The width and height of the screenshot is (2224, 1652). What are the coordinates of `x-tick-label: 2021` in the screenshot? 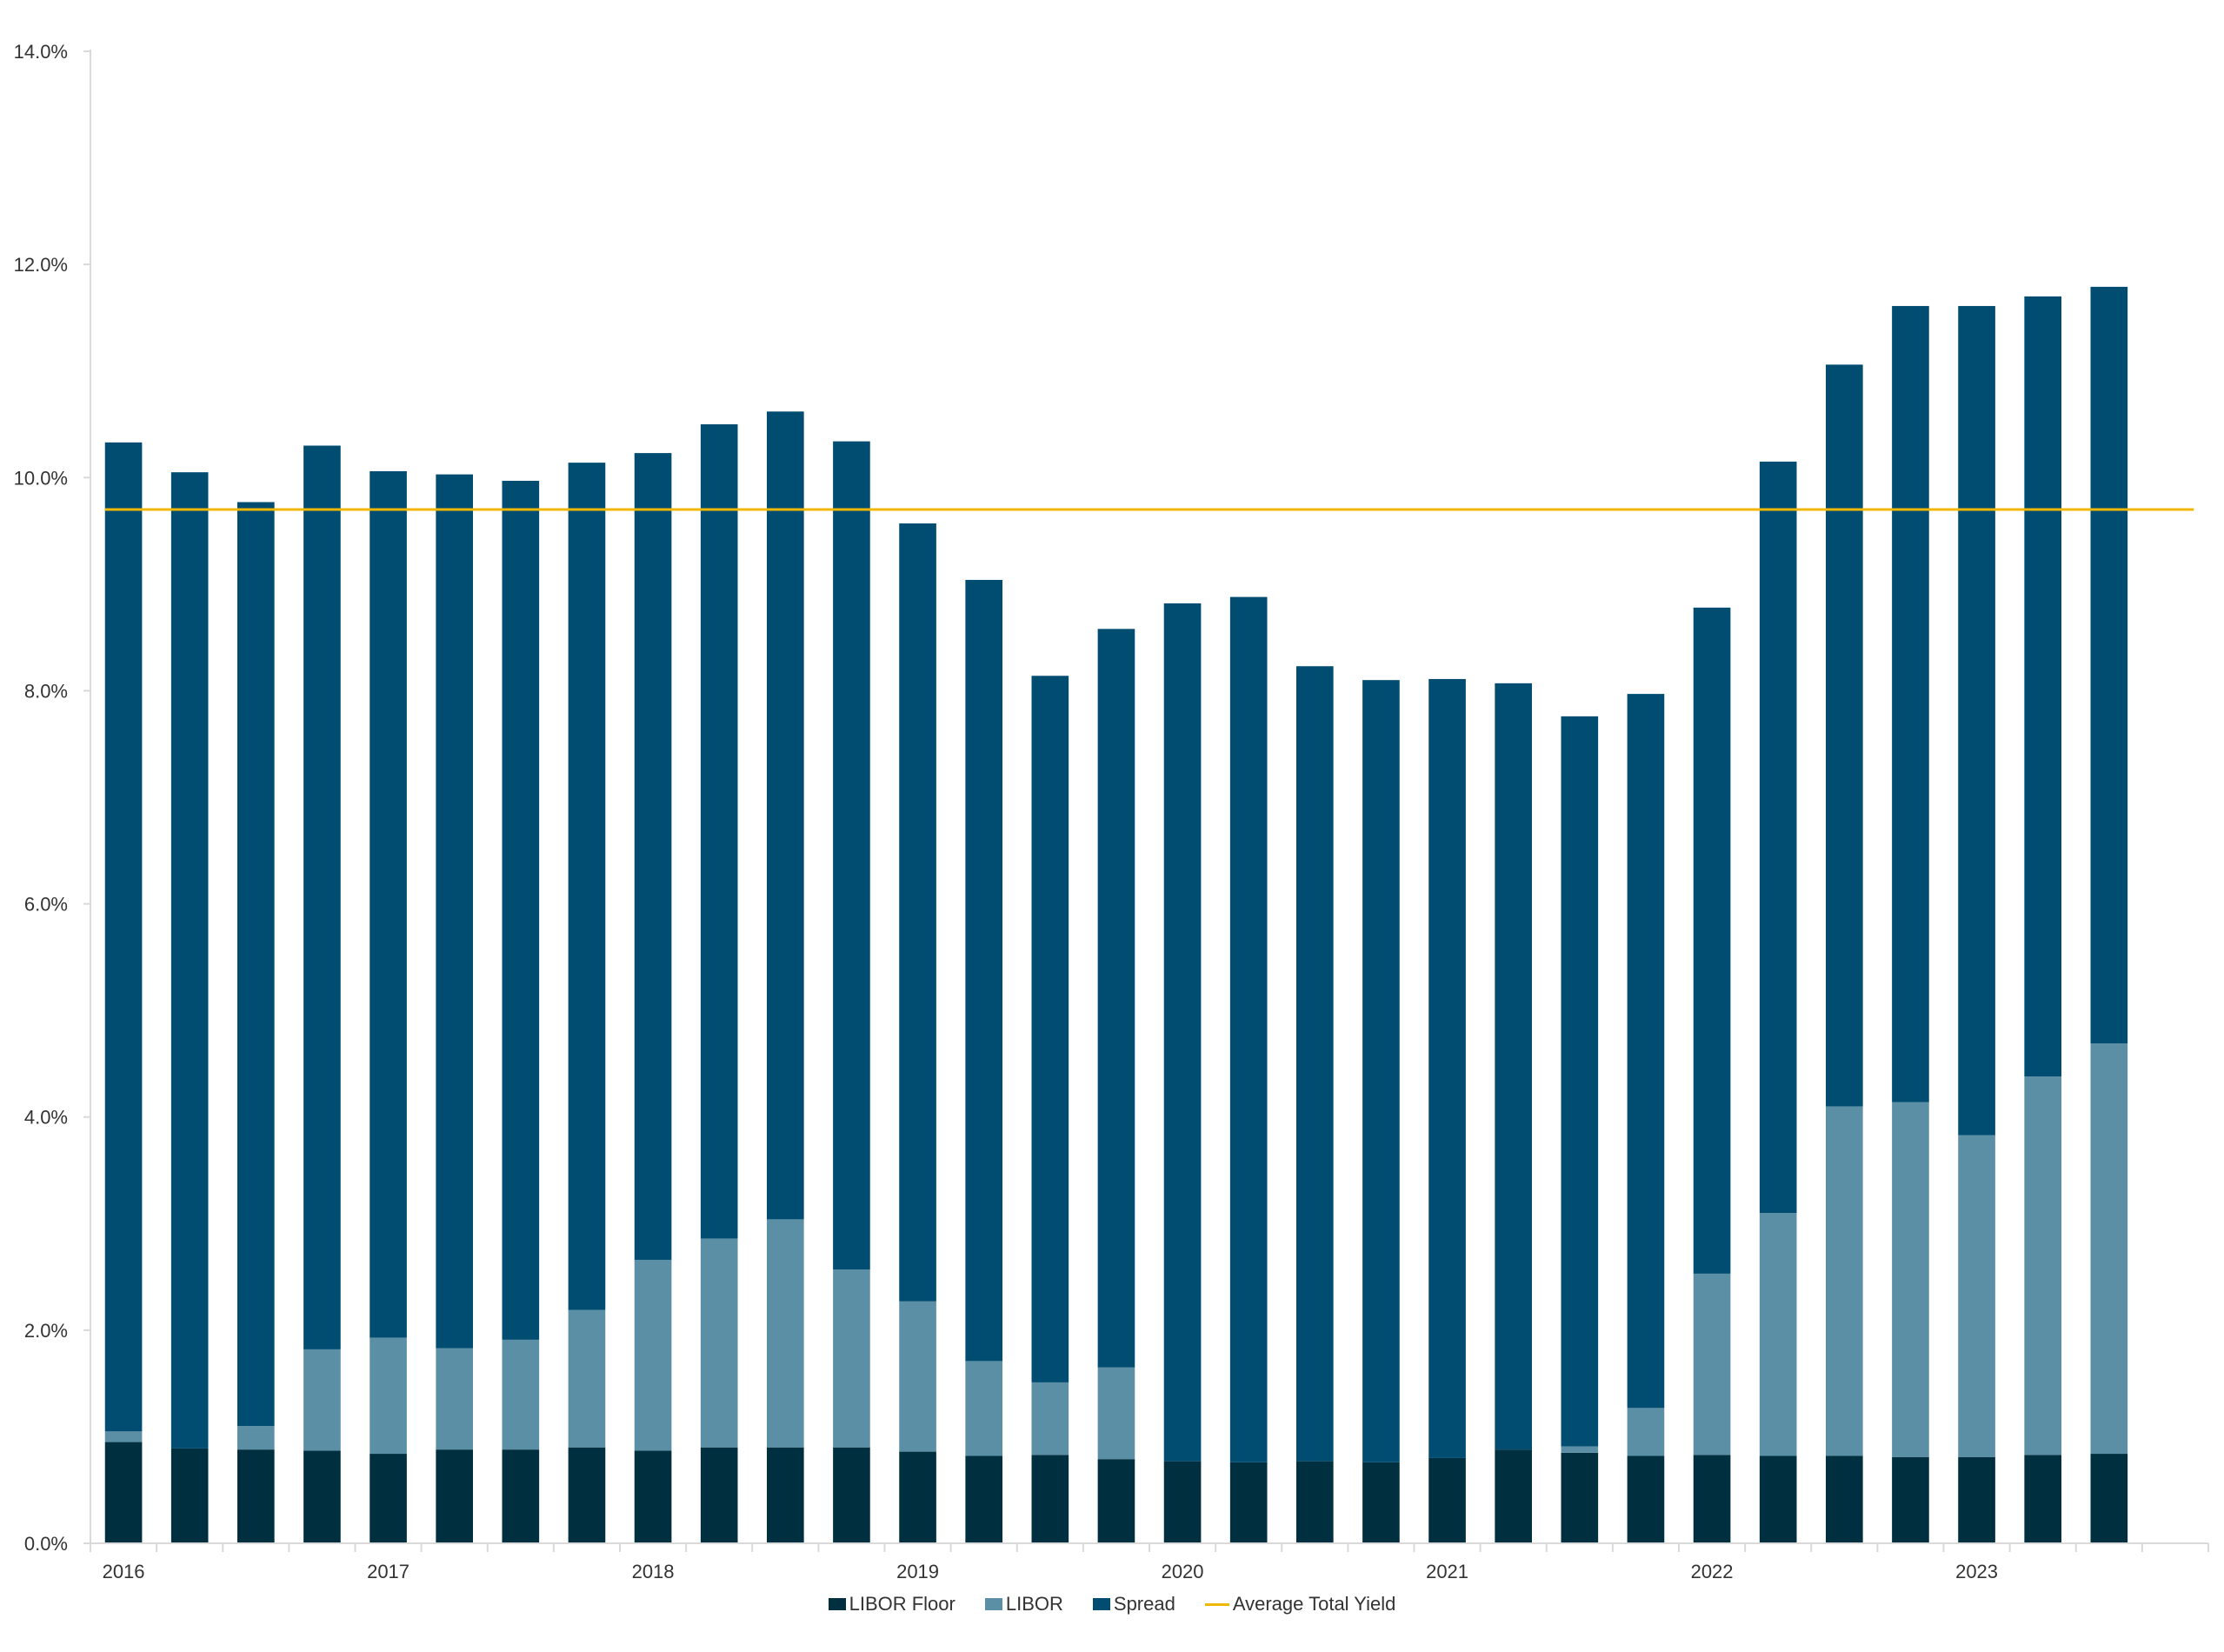 It's located at (1447, 1571).